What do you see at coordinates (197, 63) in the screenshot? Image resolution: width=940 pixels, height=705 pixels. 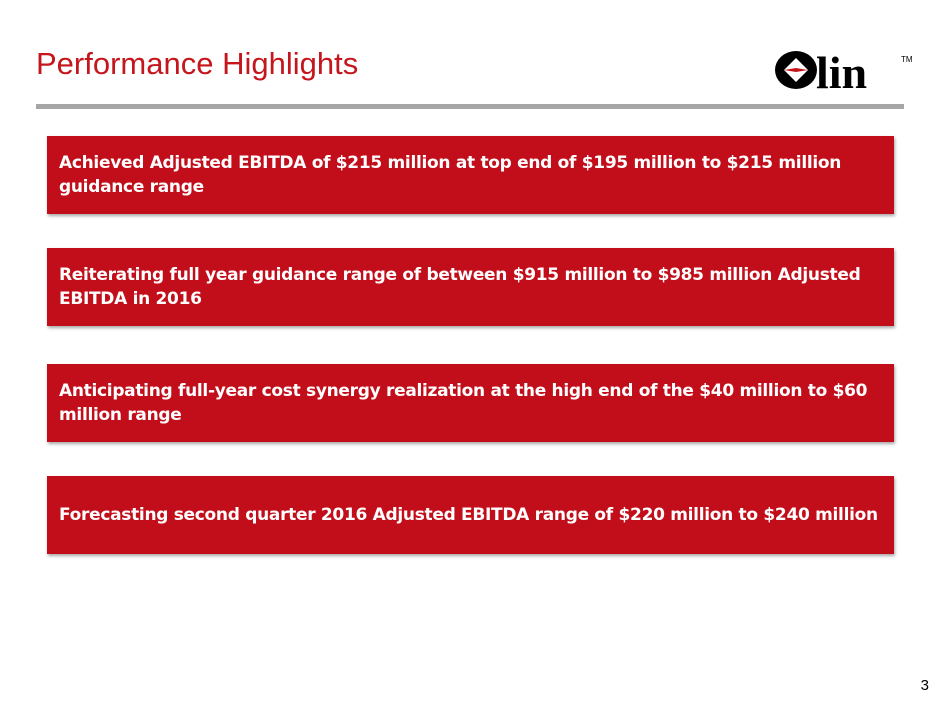 I see `page-title: Performance Highlights` at bounding box center [197, 63].